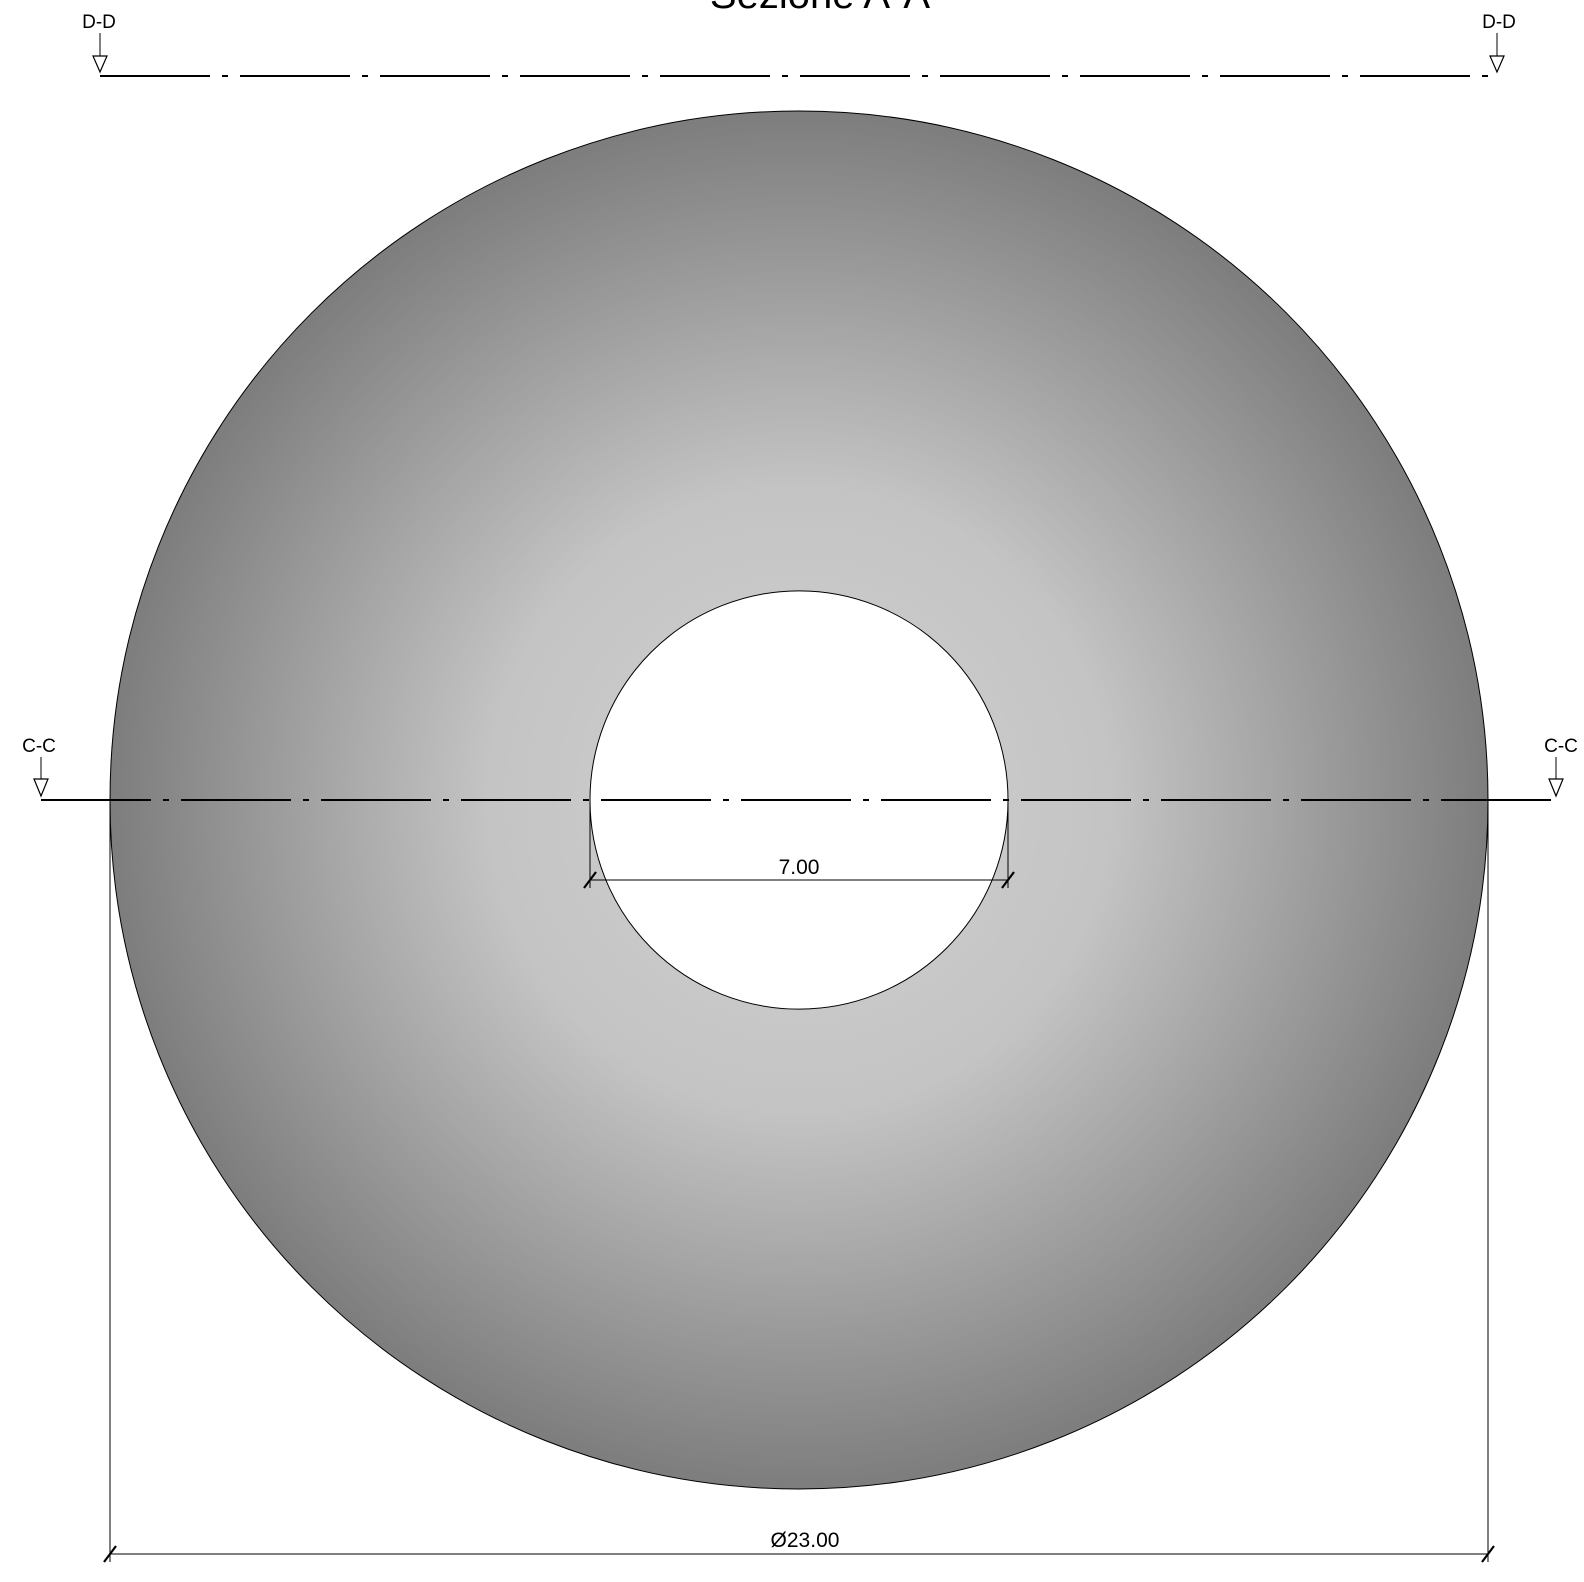 Image resolution: width=1584 pixels, height=1582 pixels. What do you see at coordinates (805, 1540) in the screenshot?
I see `outer-dimension-text: Ø23.00` at bounding box center [805, 1540].